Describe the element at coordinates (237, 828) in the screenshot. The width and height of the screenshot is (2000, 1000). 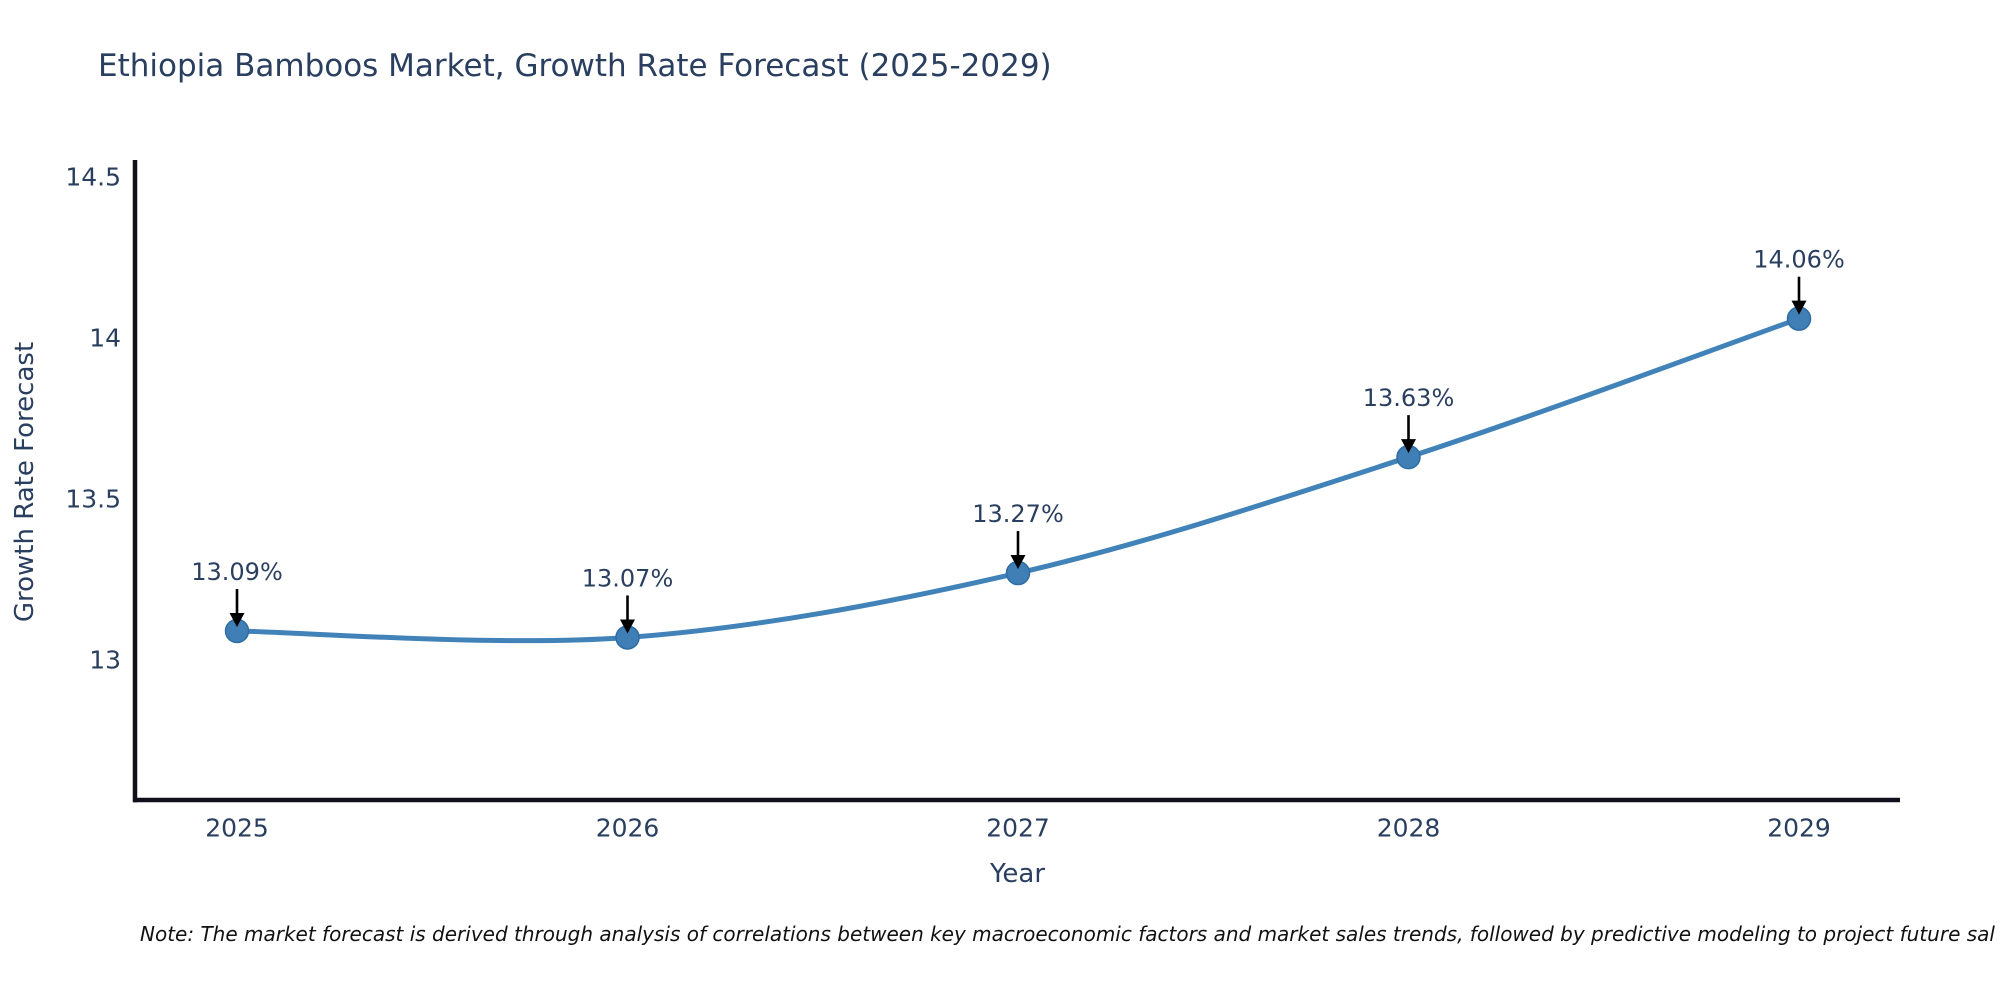
I see `x-tick-label: 2025` at that location.